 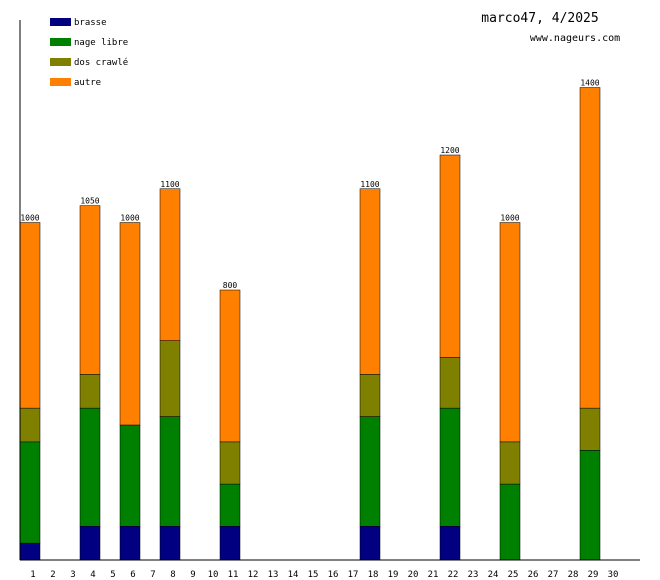 I want to click on x-tick-label-4: 4, so click(x=92, y=575).